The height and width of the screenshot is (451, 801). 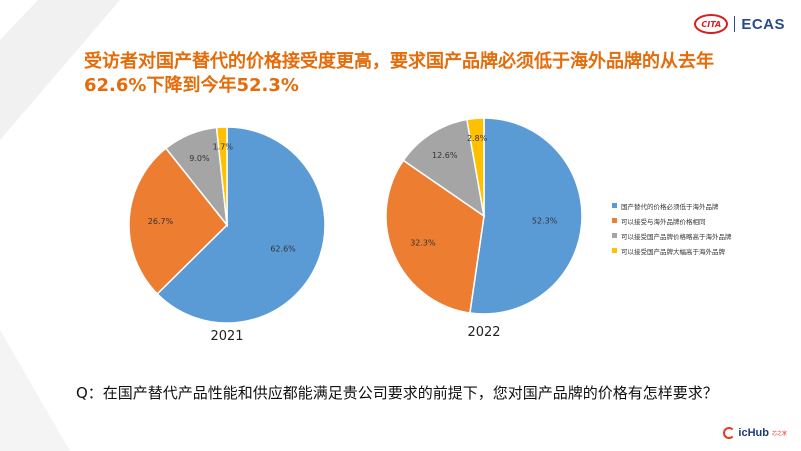 I want to click on legend-label: 可以接受国产品牌价格略高于海外品牌, so click(x=676, y=236).